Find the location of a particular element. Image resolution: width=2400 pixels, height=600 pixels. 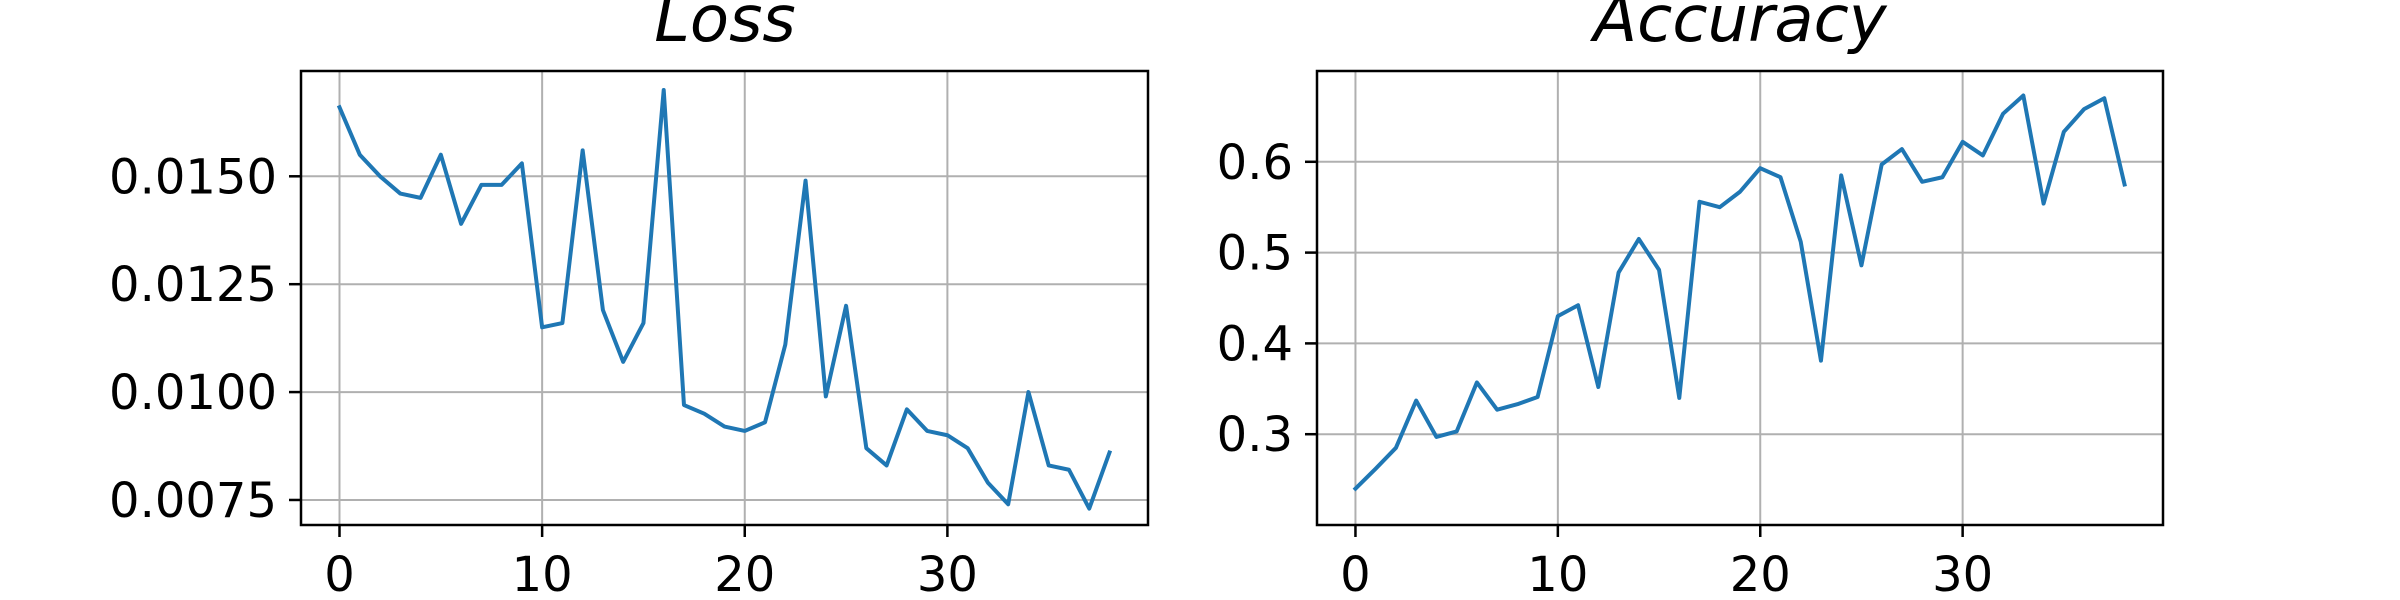

loss-y-tick-label-2: 0.0125 is located at coordinates (193, 285).